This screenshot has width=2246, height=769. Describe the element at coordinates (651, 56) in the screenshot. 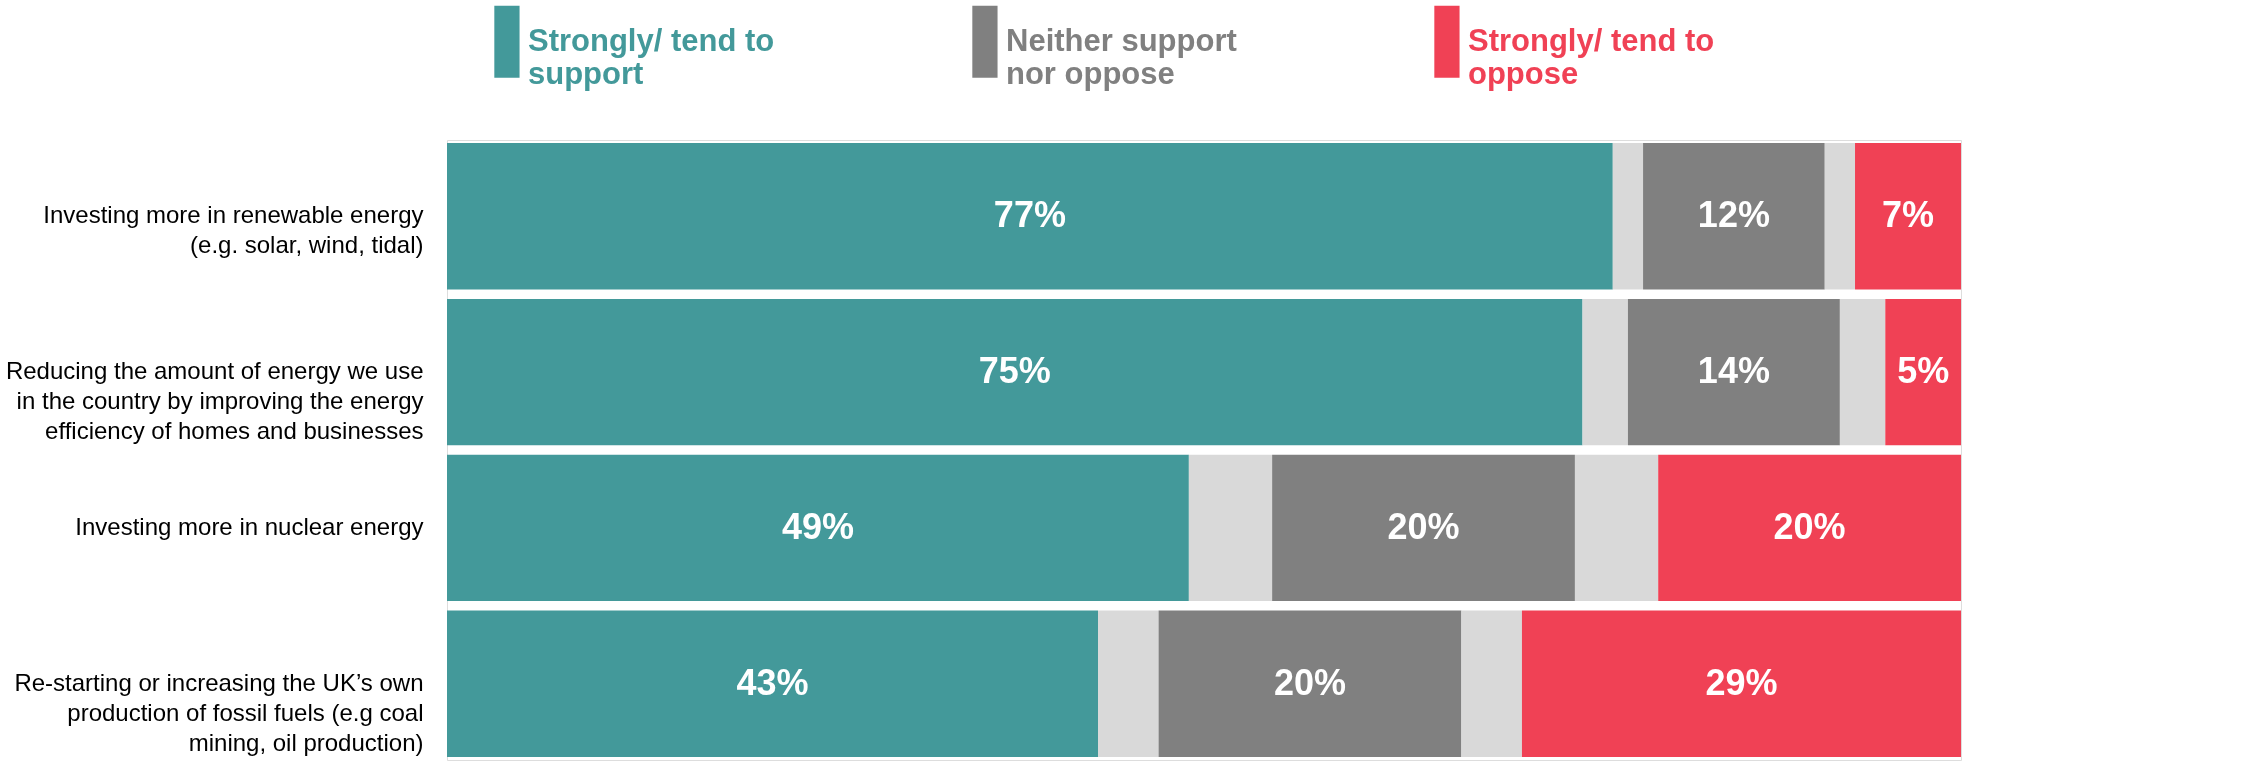

I see `legend-label: Strongly/ tend to support` at that location.